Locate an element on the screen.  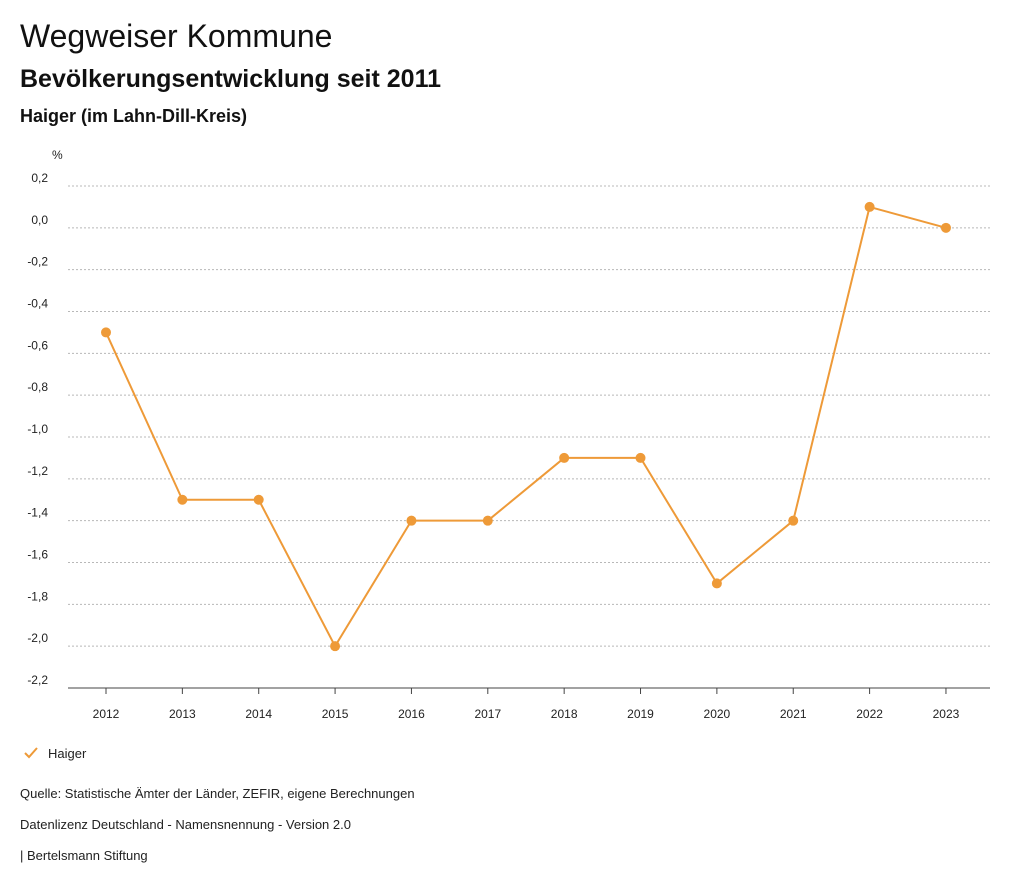
y-tick-label: -0,2 is located at coordinates (37, 262).